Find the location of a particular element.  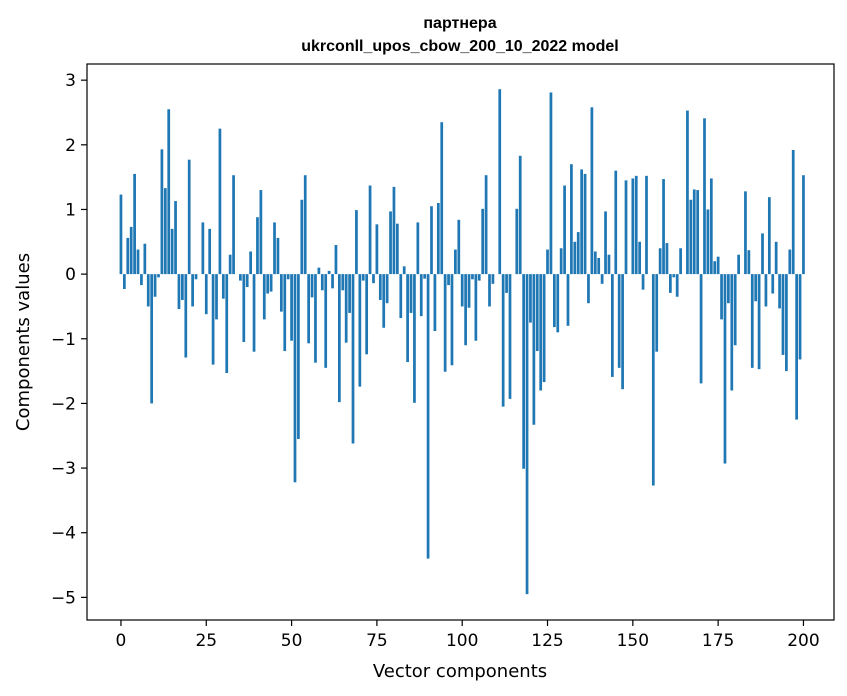

y-axis-ticks: −5 −4 −3 −2 −1 0 1 2 3 is located at coordinates (69, 339).